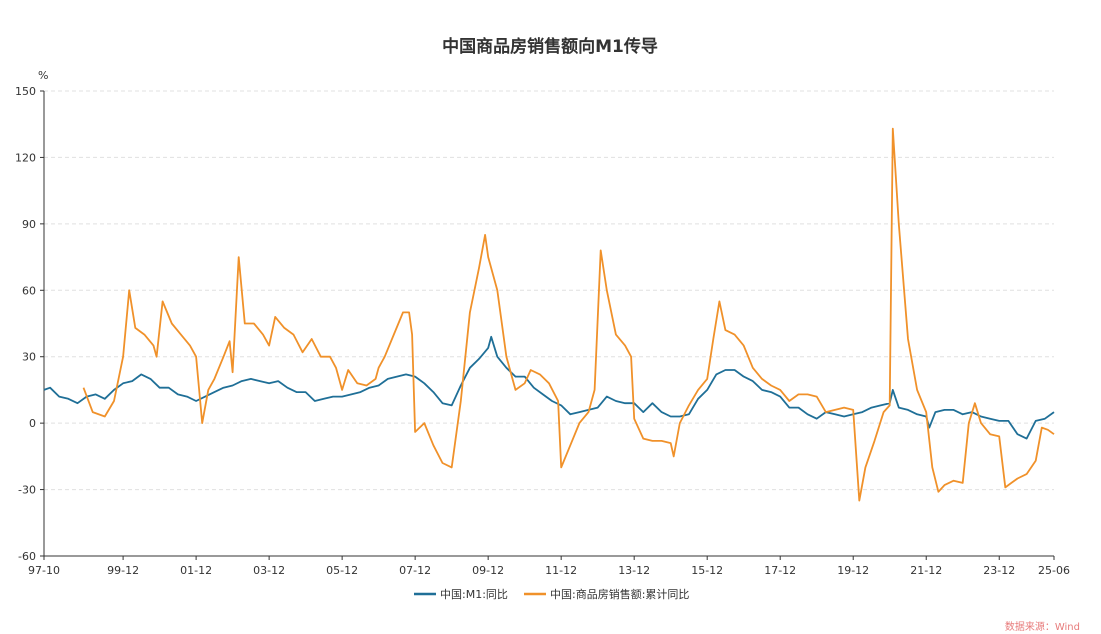 This screenshot has width=1101, height=634. Describe the element at coordinates (196, 570) in the screenshot. I see `x-tick-label: 01-12` at that location.